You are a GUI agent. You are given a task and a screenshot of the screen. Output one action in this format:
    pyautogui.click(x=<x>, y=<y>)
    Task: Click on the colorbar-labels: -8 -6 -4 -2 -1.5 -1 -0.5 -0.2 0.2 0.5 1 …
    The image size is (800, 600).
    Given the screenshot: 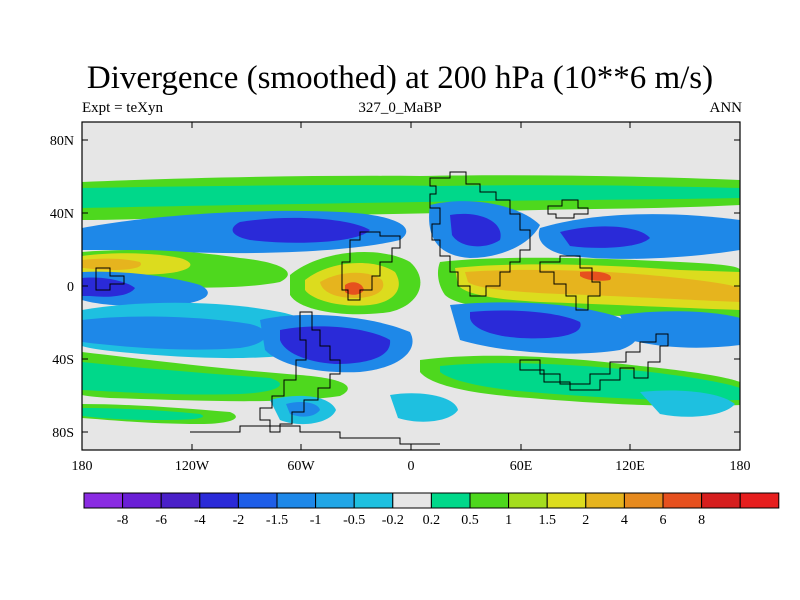 What is the action you would take?
    pyautogui.click(x=411, y=520)
    